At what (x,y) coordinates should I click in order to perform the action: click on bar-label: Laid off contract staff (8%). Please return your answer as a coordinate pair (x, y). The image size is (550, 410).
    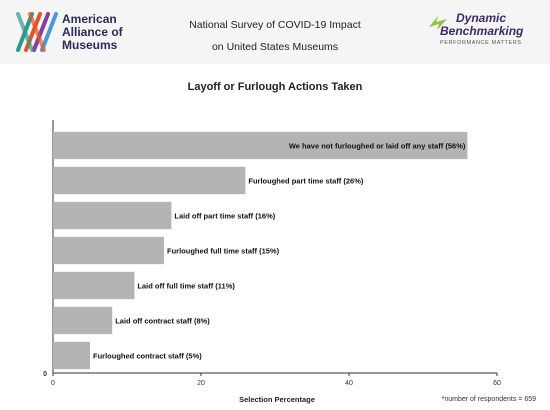
    Looking at the image, I should click on (162, 321).